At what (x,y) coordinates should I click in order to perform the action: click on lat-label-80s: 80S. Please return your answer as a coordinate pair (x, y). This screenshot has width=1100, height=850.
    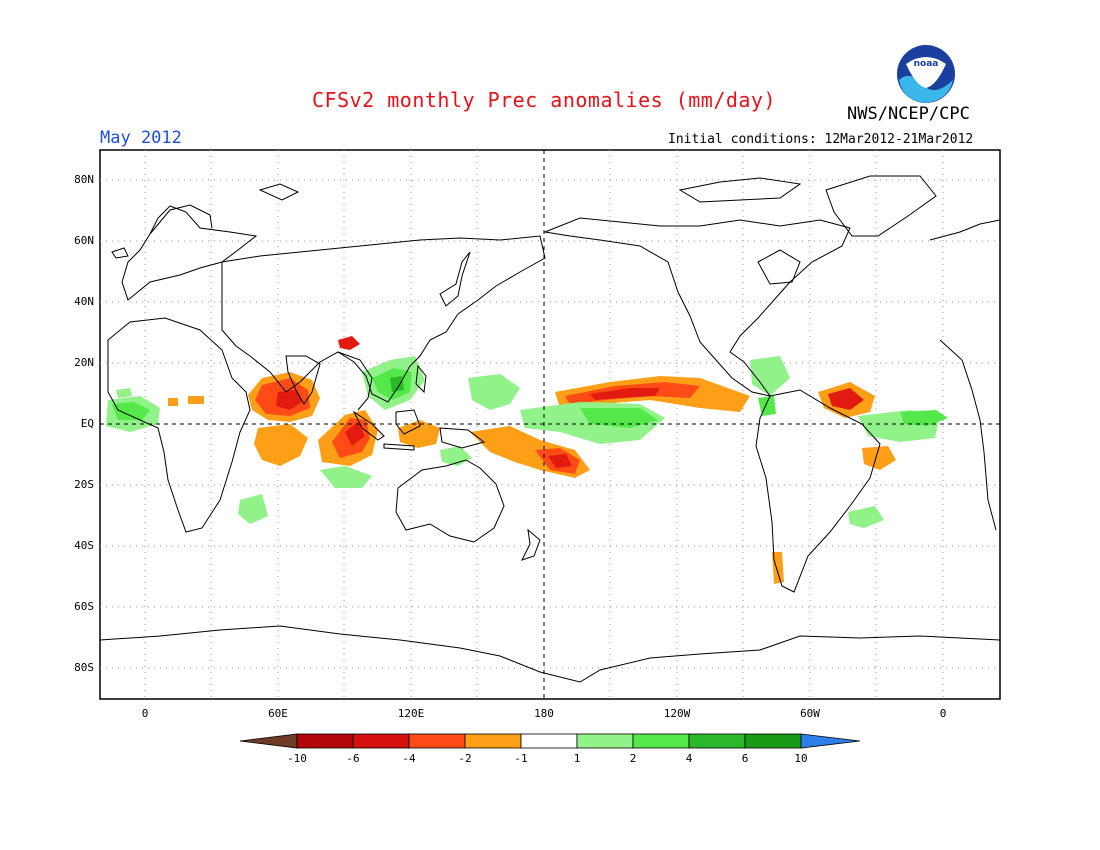
    Looking at the image, I should click on (84, 667).